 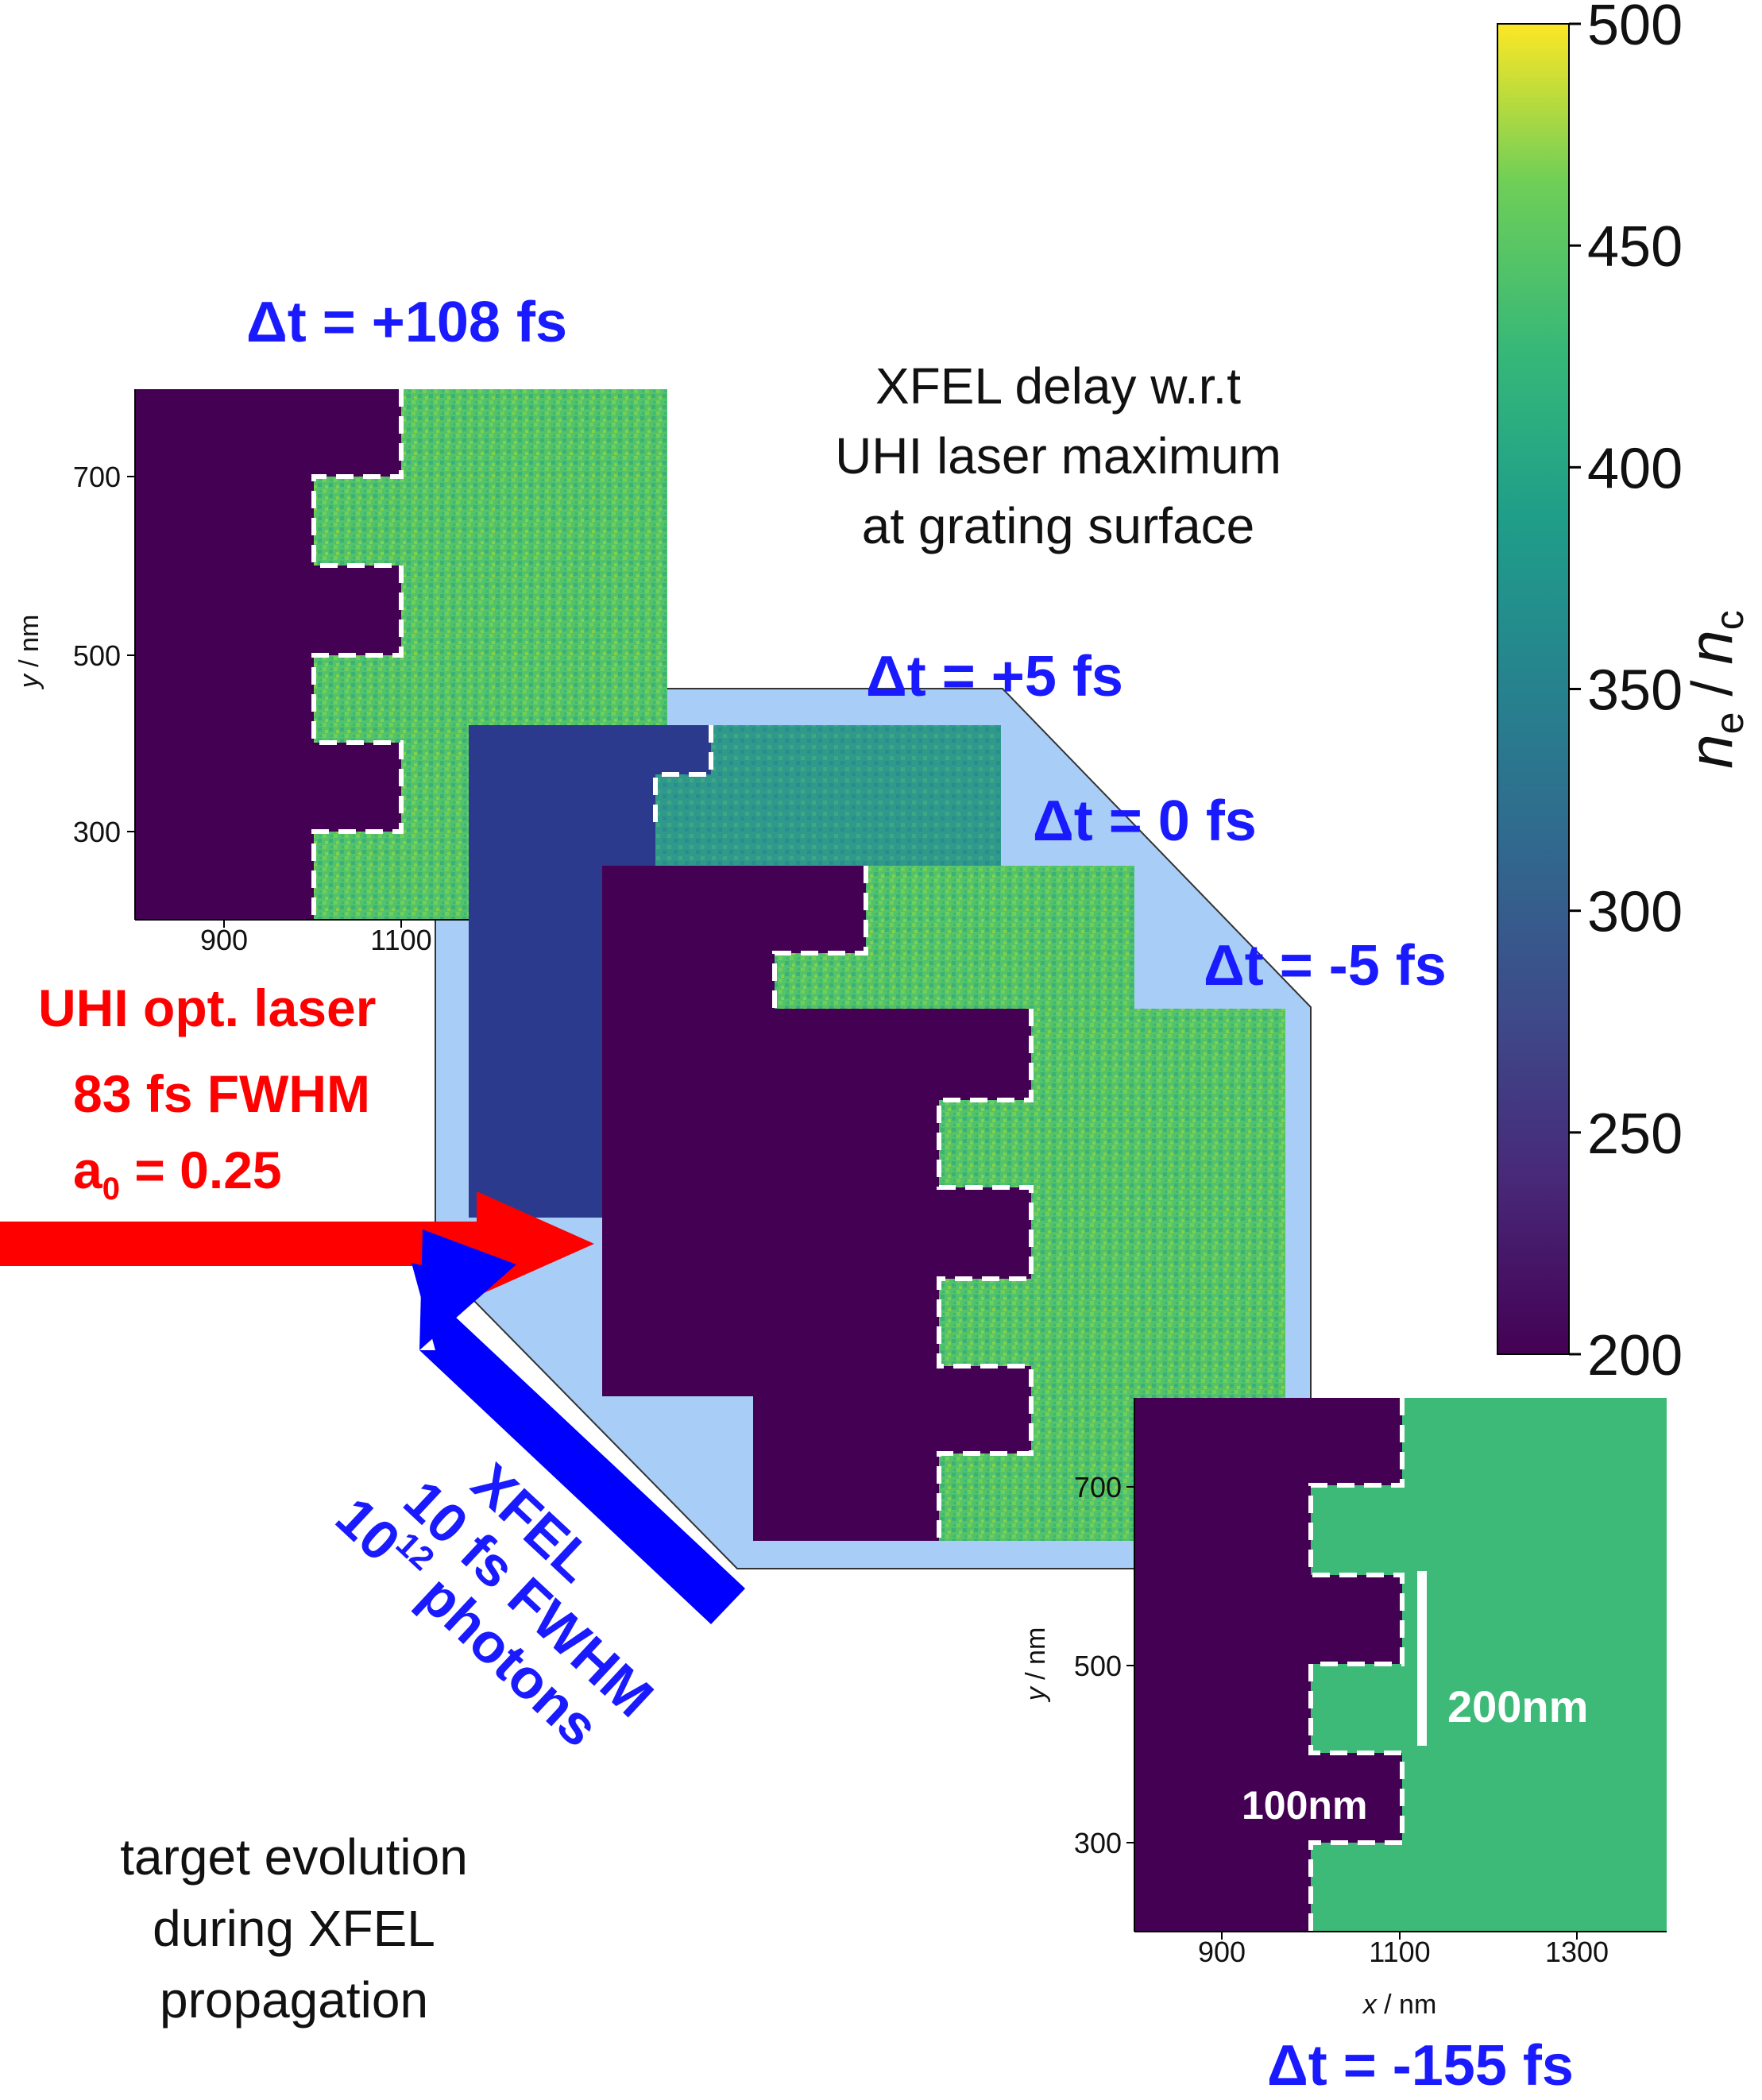 I want to click on uhi-label-line3: a0 = 0.25, so click(x=178, y=1173).